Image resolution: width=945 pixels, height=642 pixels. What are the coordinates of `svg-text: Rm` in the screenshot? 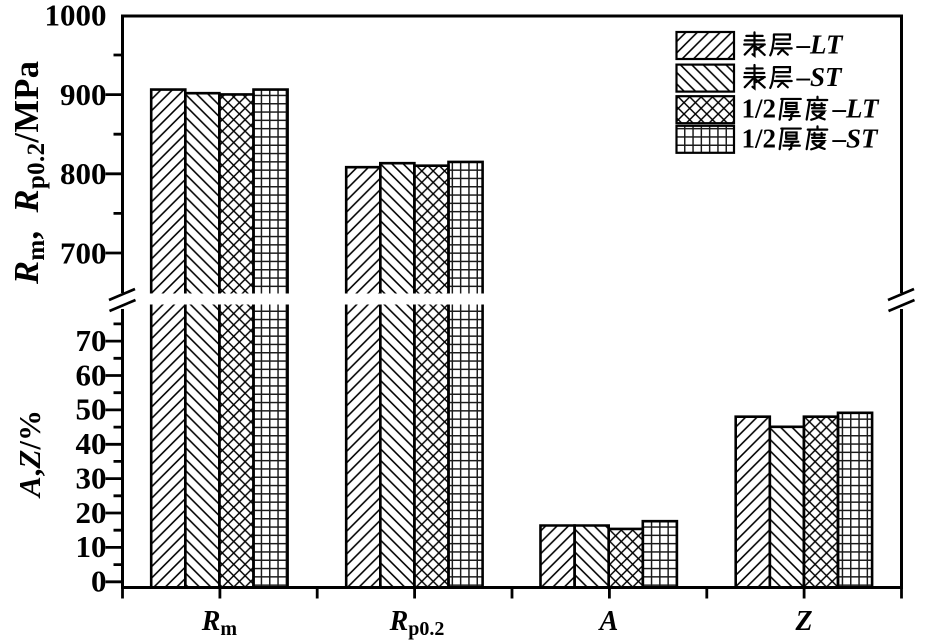 It's located at (219, 623).